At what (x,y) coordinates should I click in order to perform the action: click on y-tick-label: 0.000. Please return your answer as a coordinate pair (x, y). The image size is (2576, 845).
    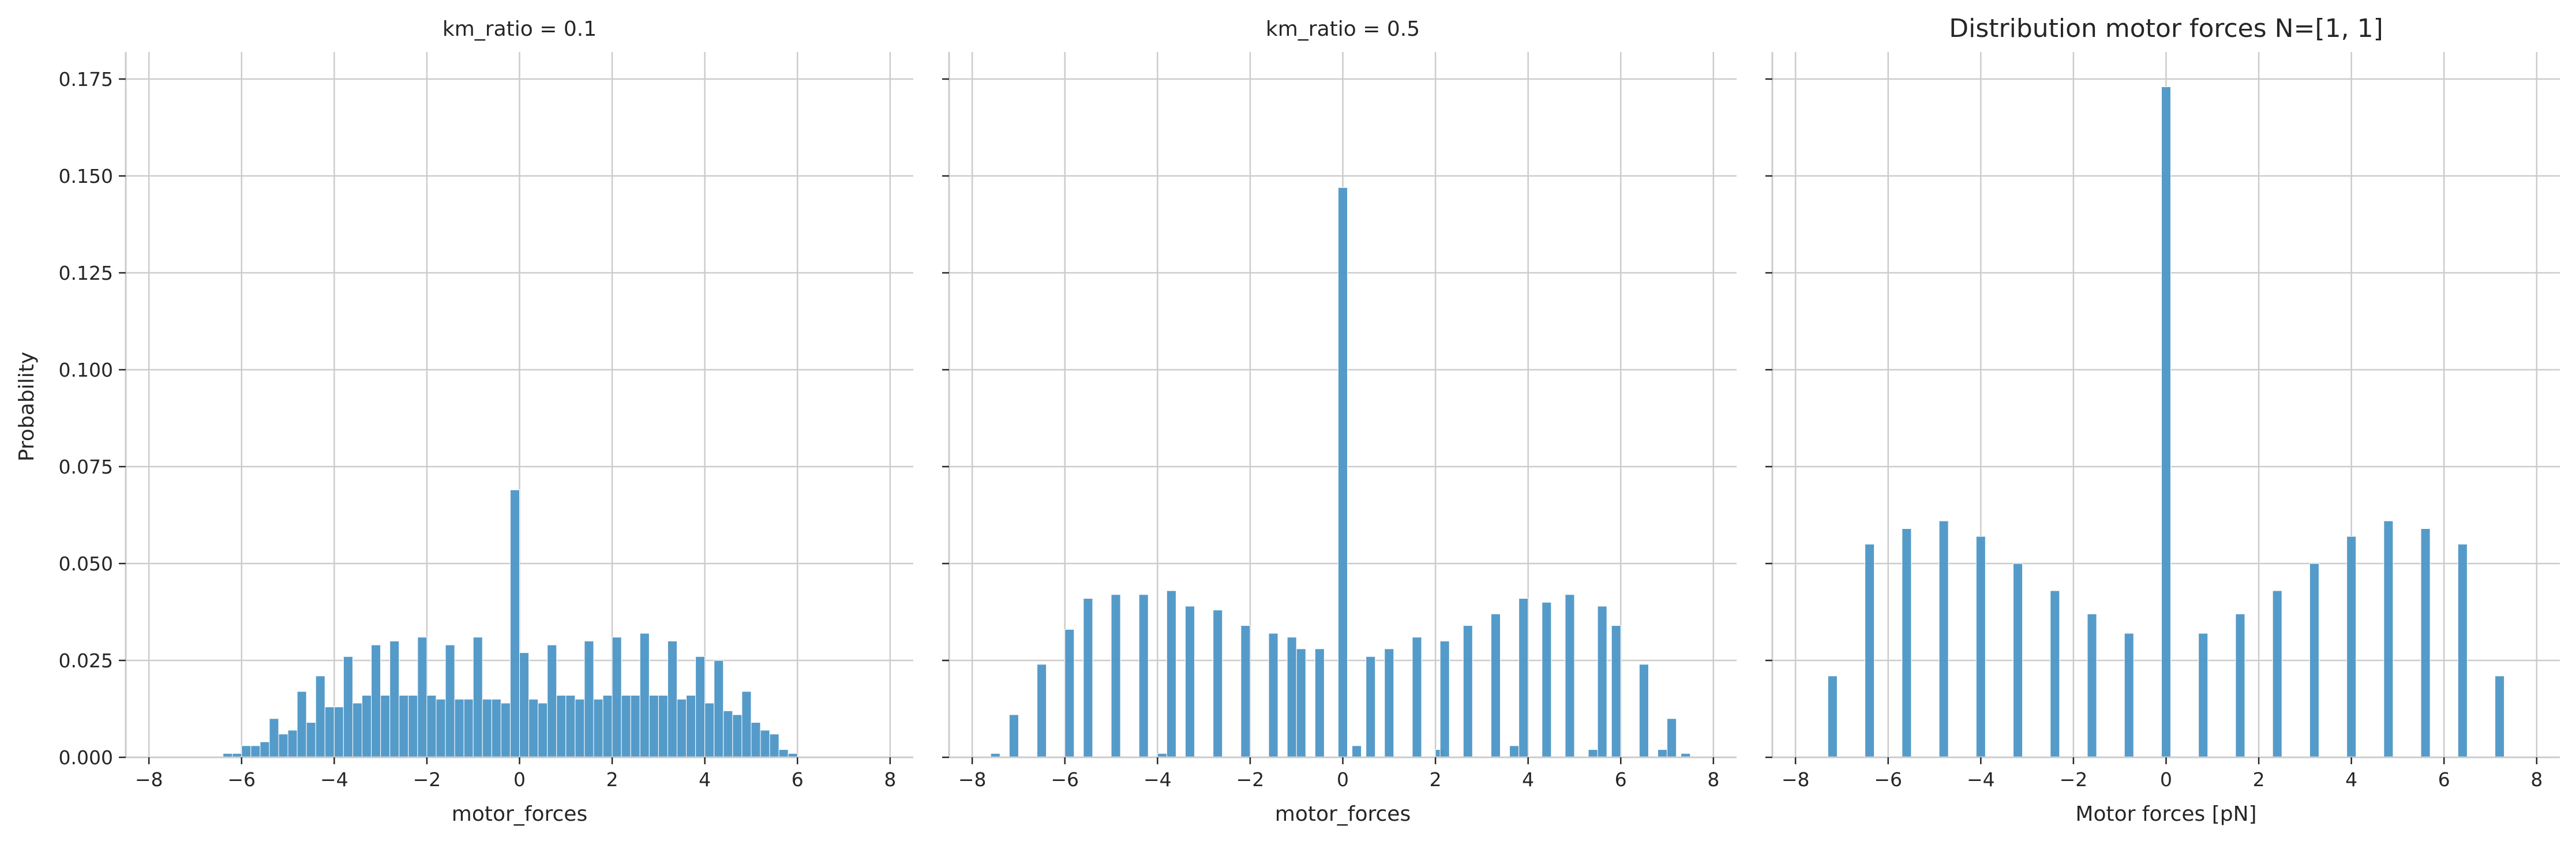
    Looking at the image, I should click on (86, 758).